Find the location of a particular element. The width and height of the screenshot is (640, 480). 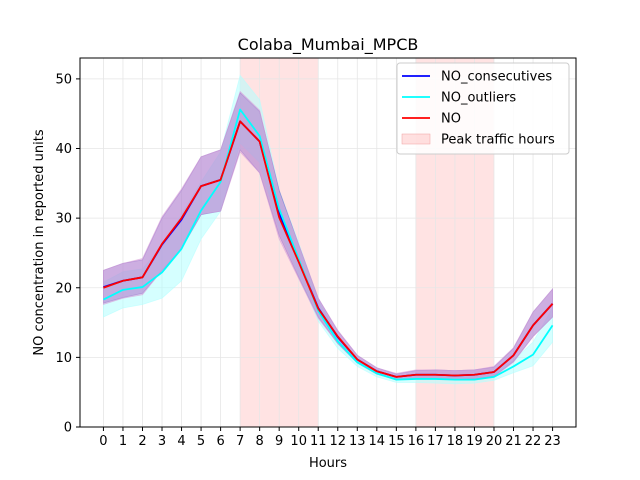

x-tick-label: 13 is located at coordinates (357, 441).